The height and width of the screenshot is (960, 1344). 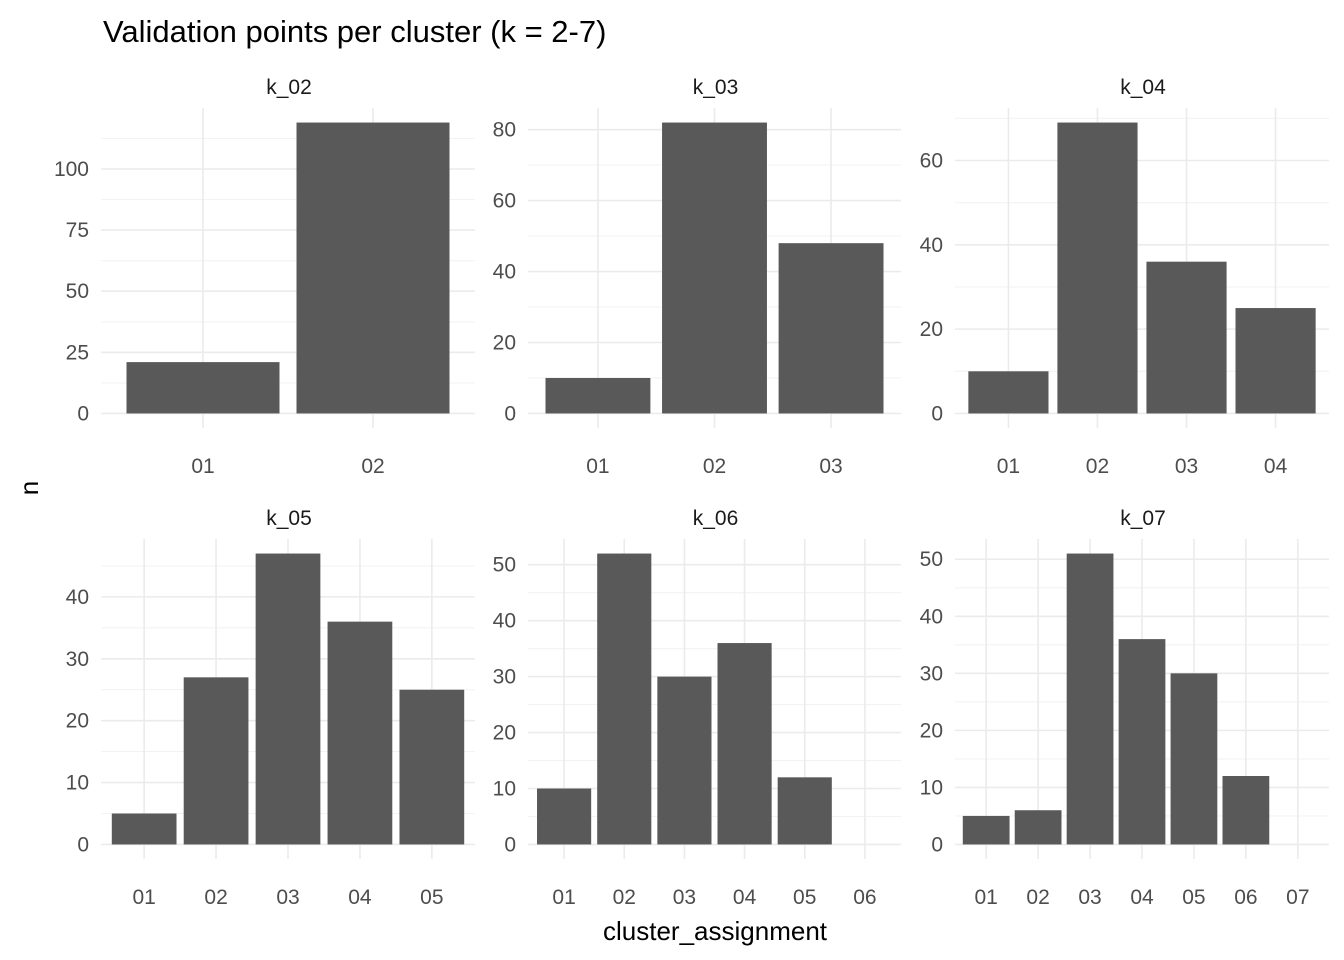 What do you see at coordinates (715, 931) in the screenshot?
I see `x-axis-title: cluster_assignment` at bounding box center [715, 931].